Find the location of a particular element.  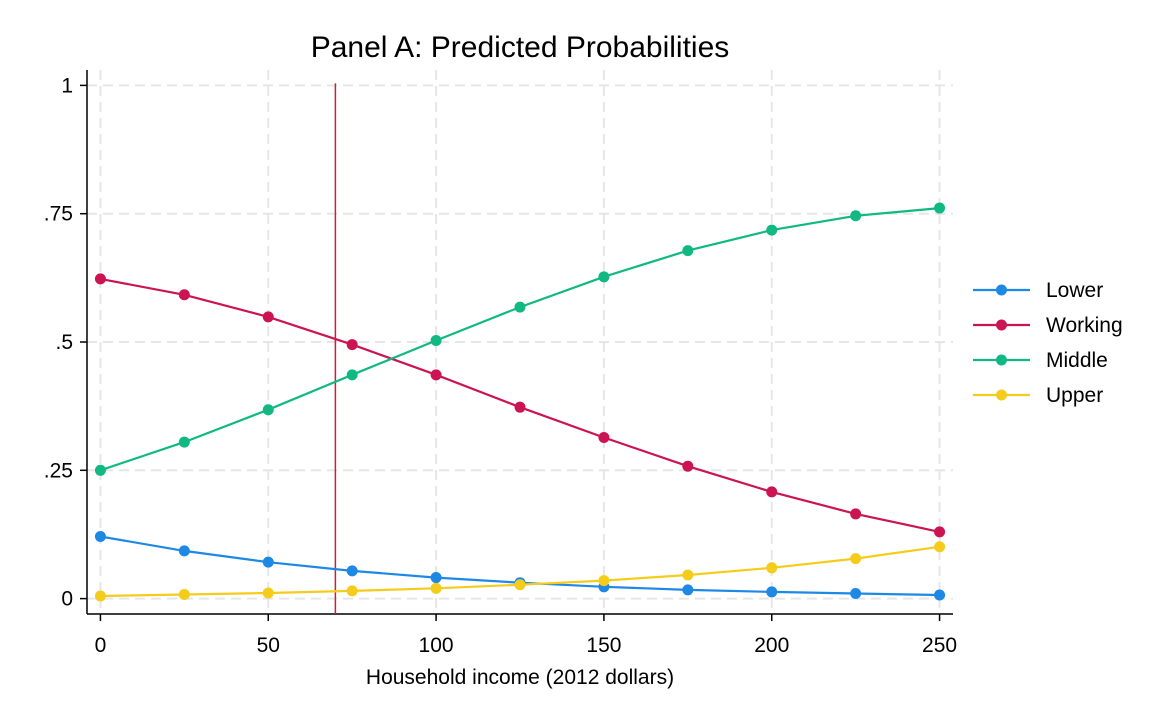

y-tick-label: 1 is located at coordinates (67, 85).